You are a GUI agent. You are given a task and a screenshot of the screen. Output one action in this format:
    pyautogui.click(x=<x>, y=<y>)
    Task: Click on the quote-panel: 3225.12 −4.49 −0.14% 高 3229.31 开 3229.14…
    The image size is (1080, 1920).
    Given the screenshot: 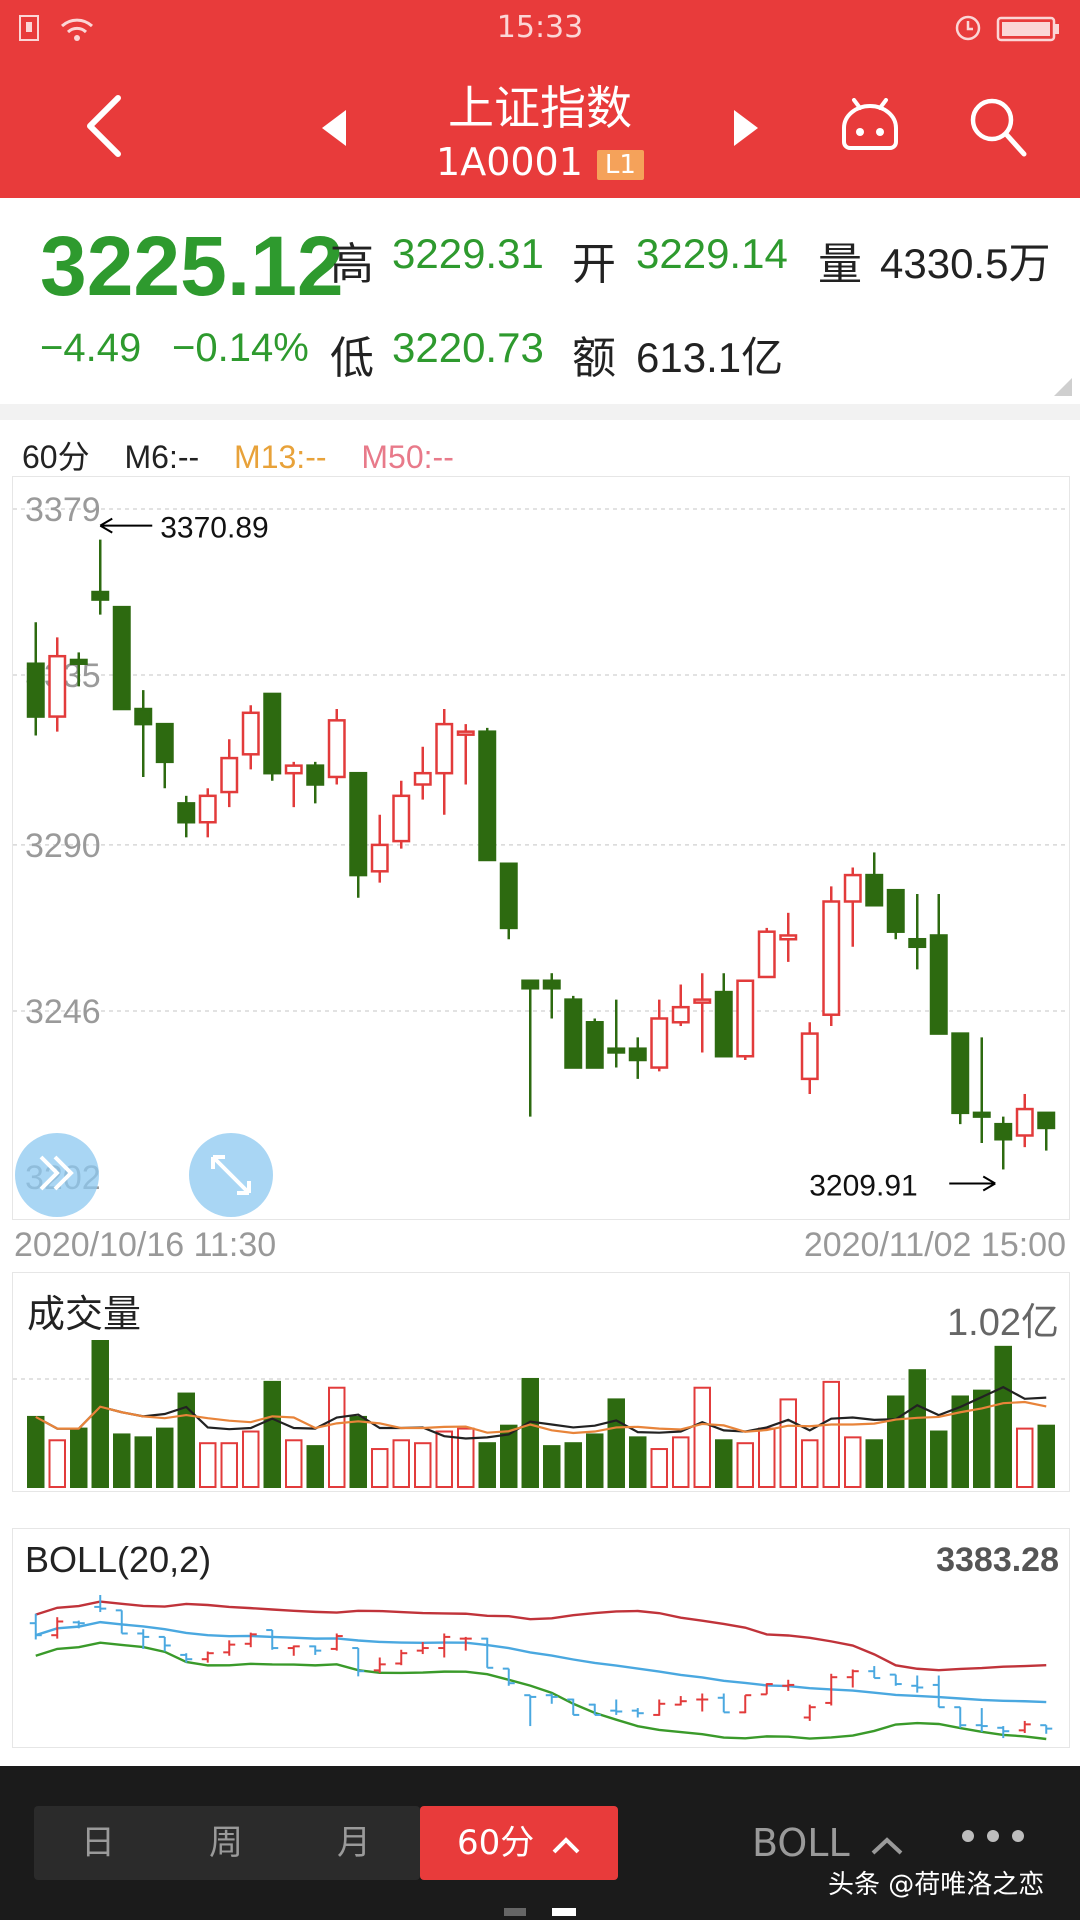 What is the action you would take?
    pyautogui.click(x=540, y=301)
    